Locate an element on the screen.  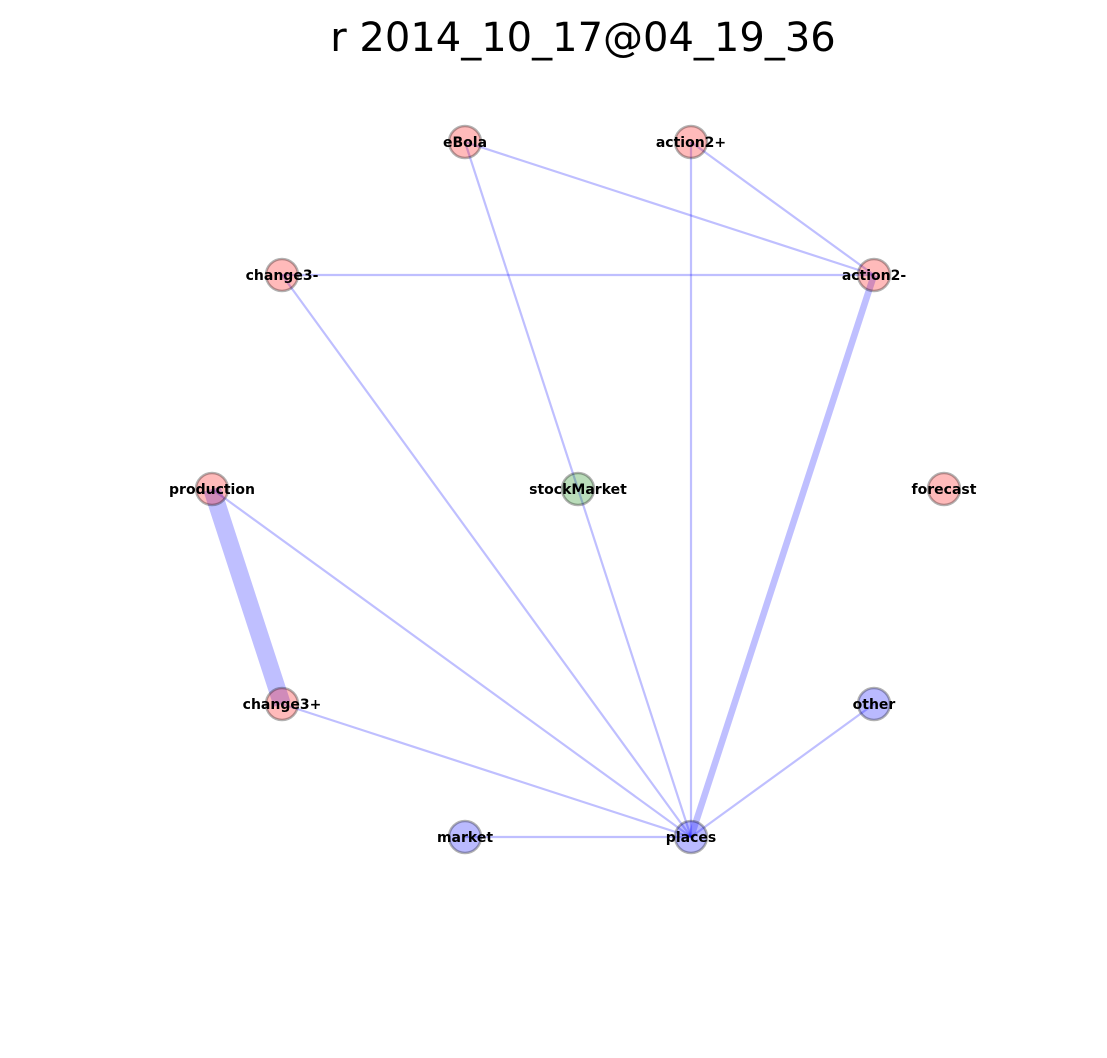
node-circle-eBola is located at coordinates (465, 142).